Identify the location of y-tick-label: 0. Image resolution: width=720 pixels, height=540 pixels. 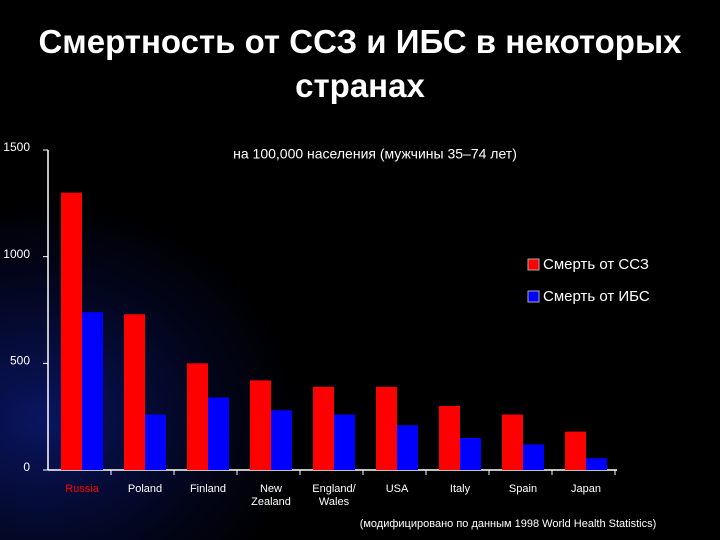
(26, 467).